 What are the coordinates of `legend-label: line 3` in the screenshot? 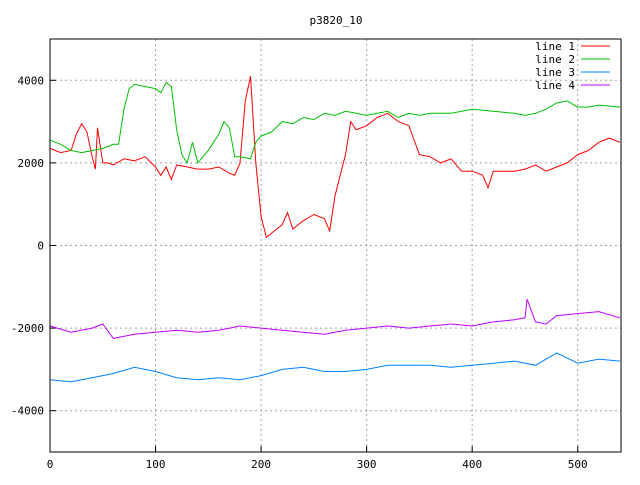 It's located at (555, 72).